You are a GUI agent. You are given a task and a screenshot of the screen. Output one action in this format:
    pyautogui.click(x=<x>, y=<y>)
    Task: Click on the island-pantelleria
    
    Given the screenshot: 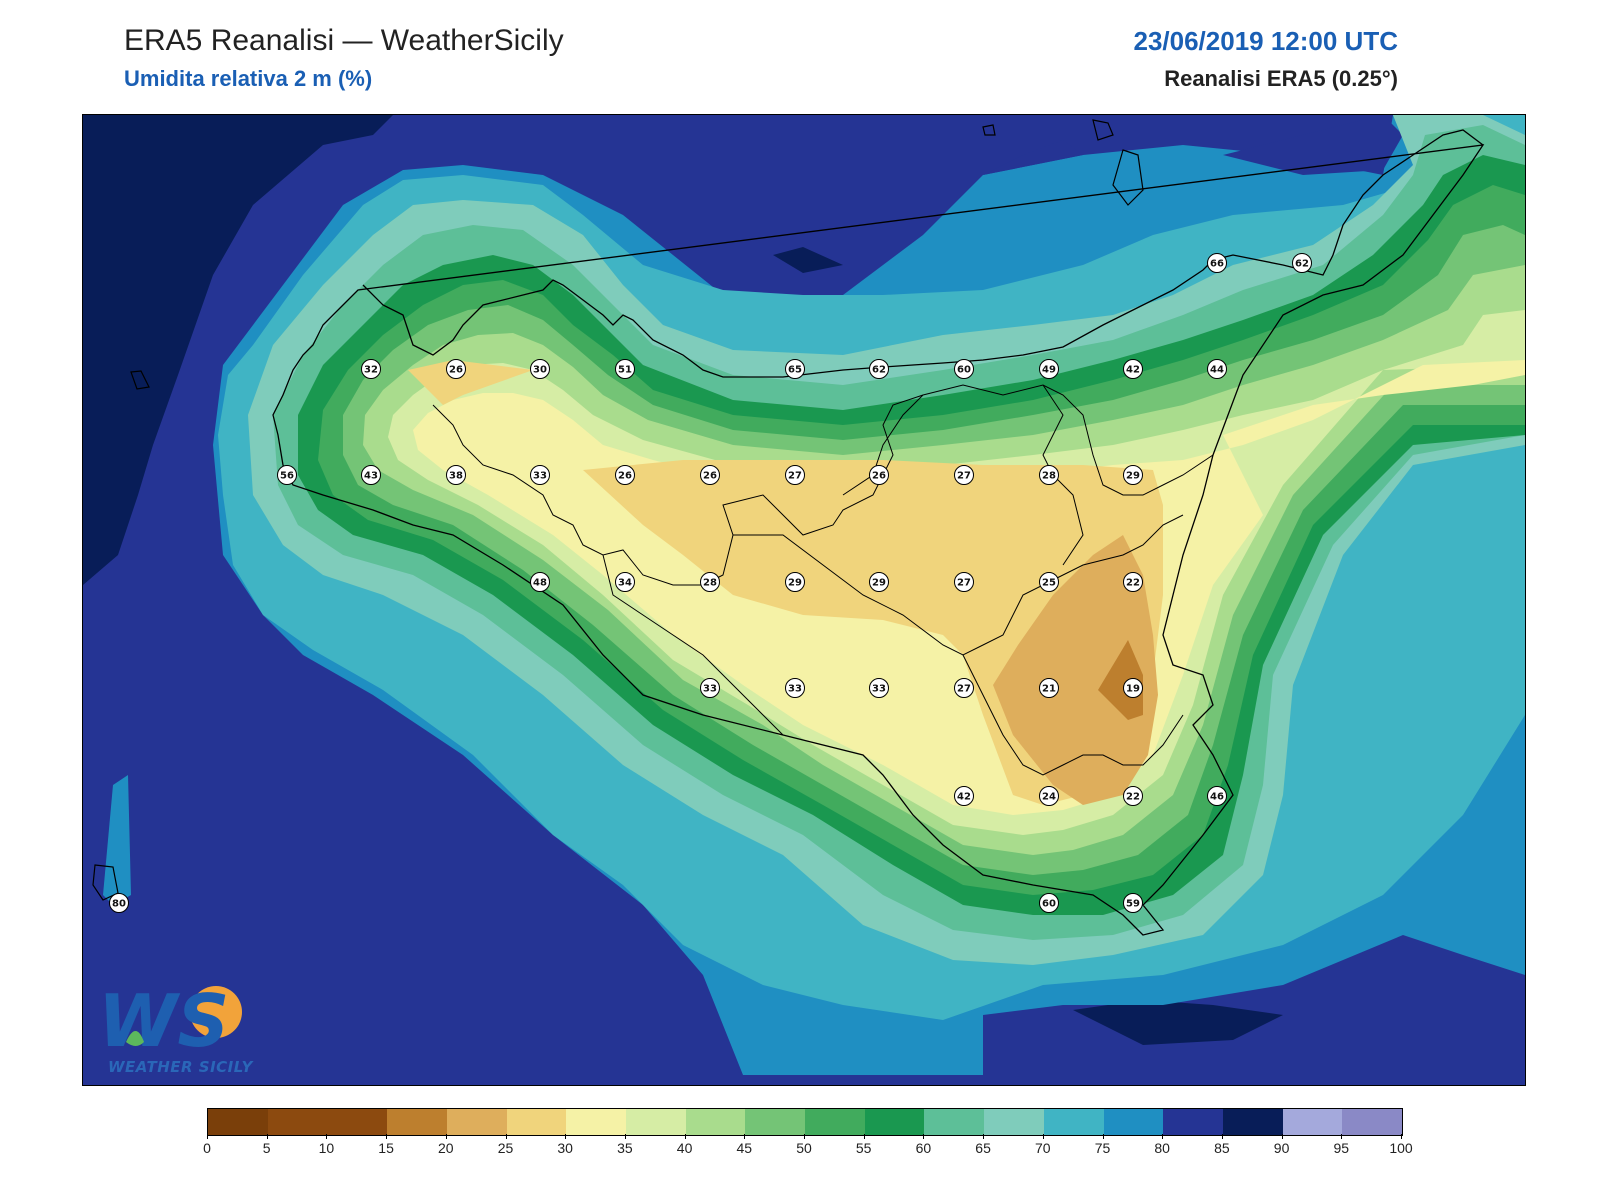 What is the action you would take?
    pyautogui.click(x=105, y=882)
    